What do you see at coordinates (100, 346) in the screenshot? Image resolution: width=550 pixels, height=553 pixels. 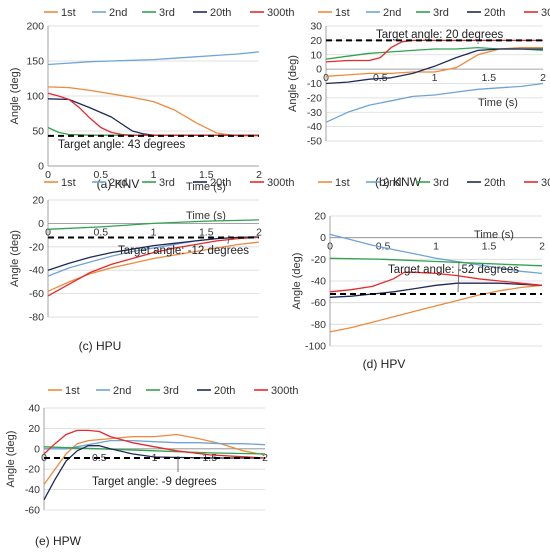 I see `panel-caption: (c) HPU` at bounding box center [100, 346].